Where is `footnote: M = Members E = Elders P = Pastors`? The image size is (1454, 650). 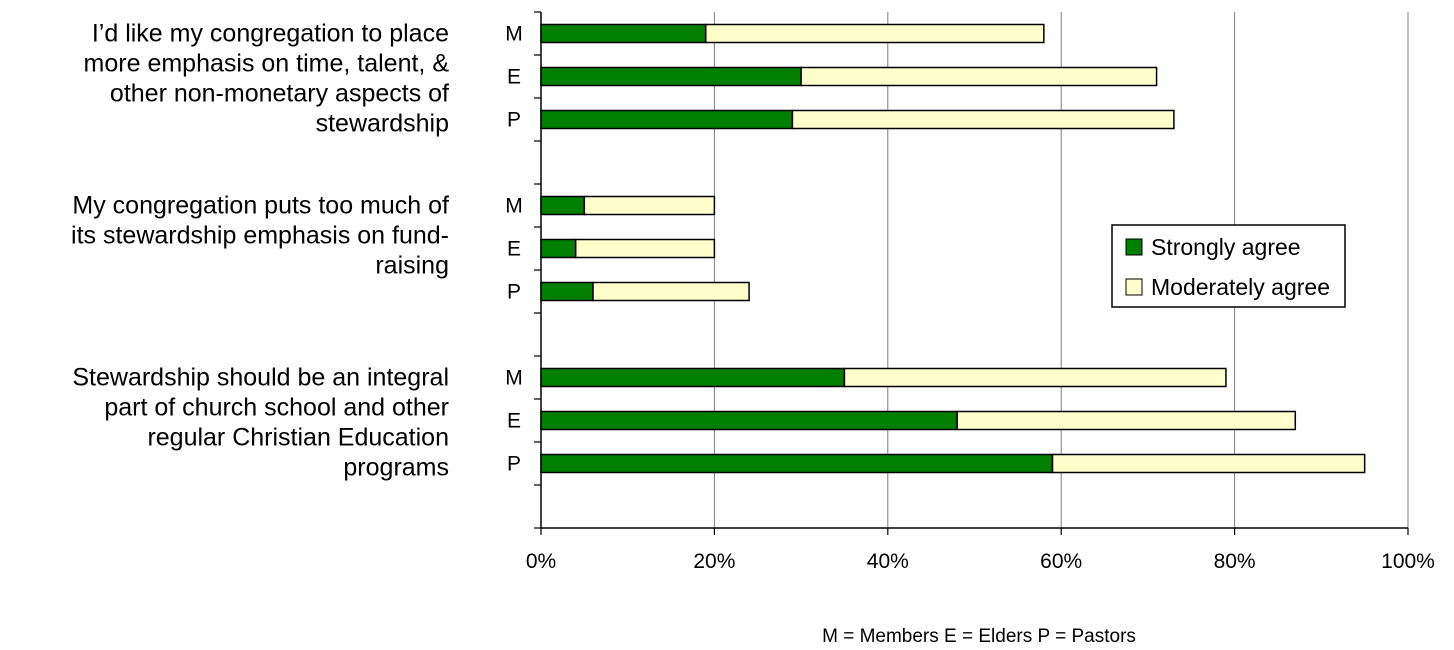
footnote: M = Members E = Elders P = Pastors is located at coordinates (979, 636).